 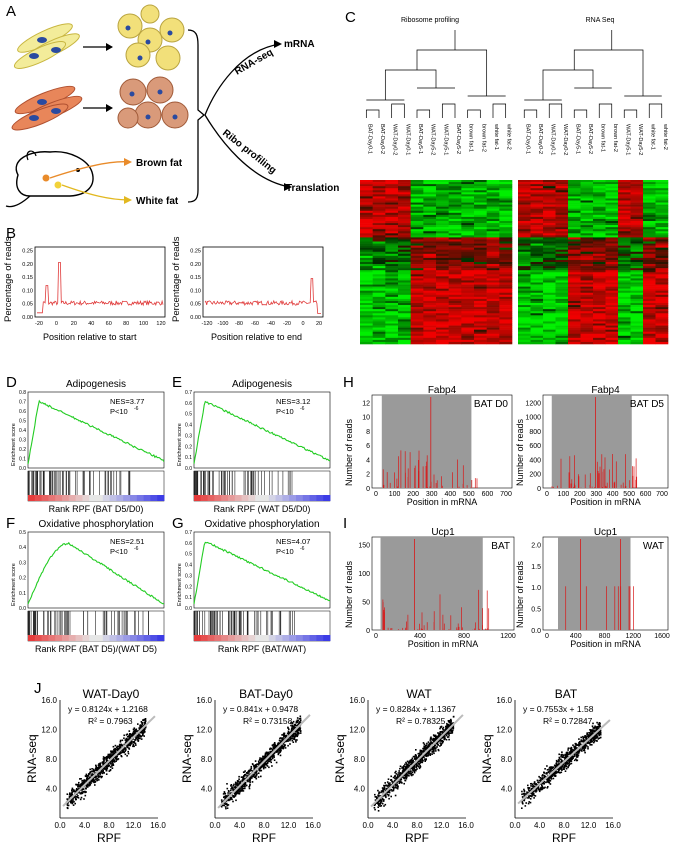 What do you see at coordinates (369, 139) in the screenshot?
I see `heatmap-sample-label: BAT-Day0-1` at bounding box center [369, 139].